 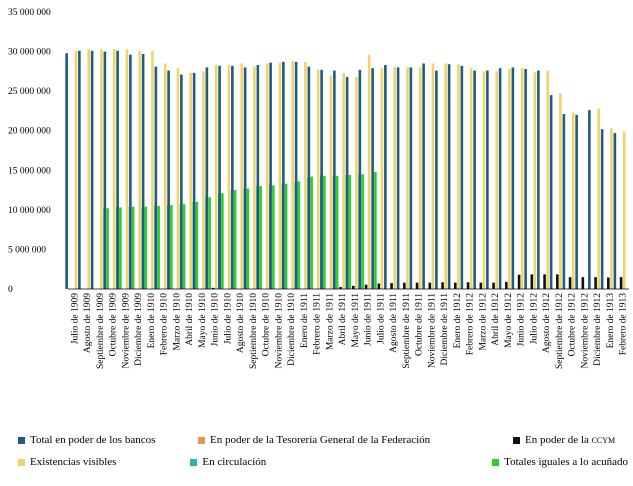 What do you see at coordinates (570, 440) in the screenshot?
I see `legend-label-ccym: En poder de la ccym` at bounding box center [570, 440].